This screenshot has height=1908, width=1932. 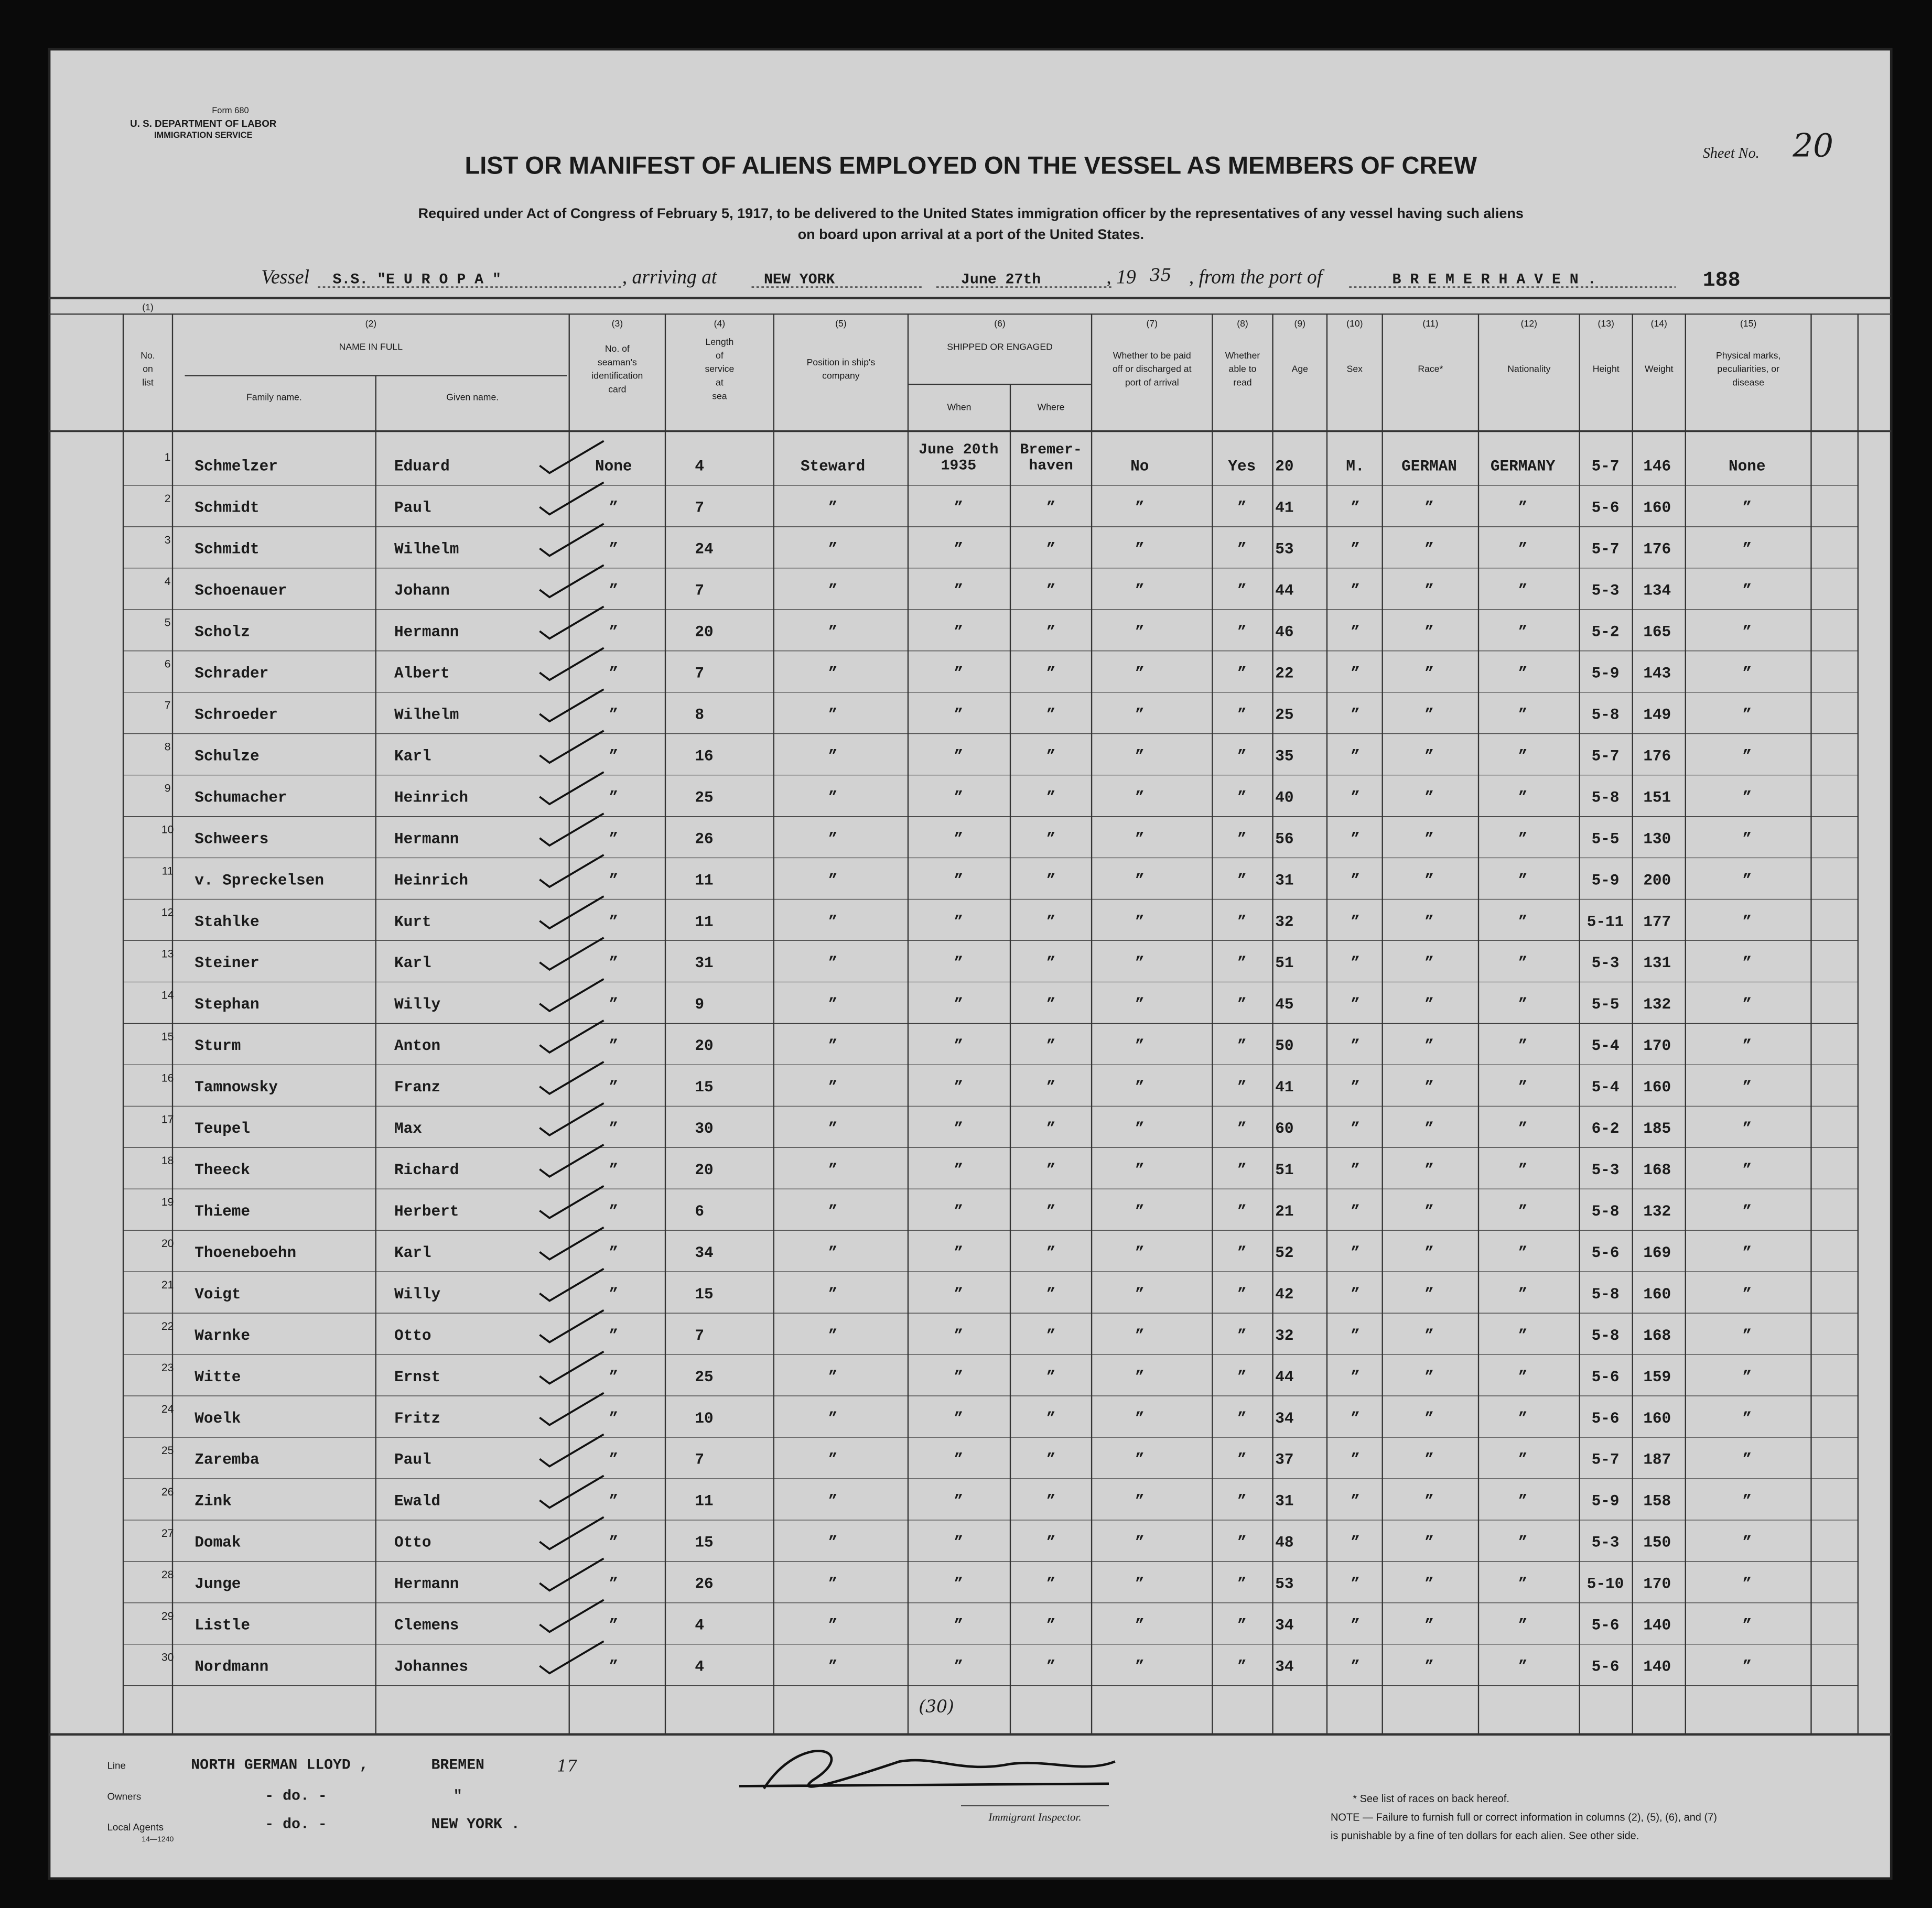 What do you see at coordinates (279, 1766) in the screenshot?
I see `shipping-line: NORTH GERMAN LLOYD ,` at bounding box center [279, 1766].